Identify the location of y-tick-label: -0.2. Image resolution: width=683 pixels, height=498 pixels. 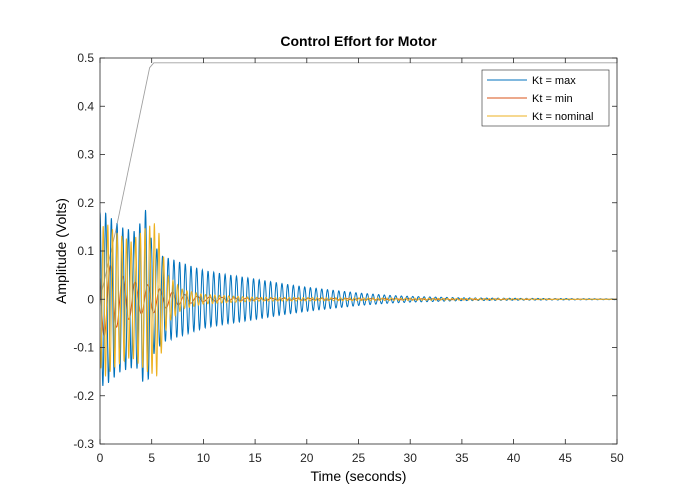
(83, 396).